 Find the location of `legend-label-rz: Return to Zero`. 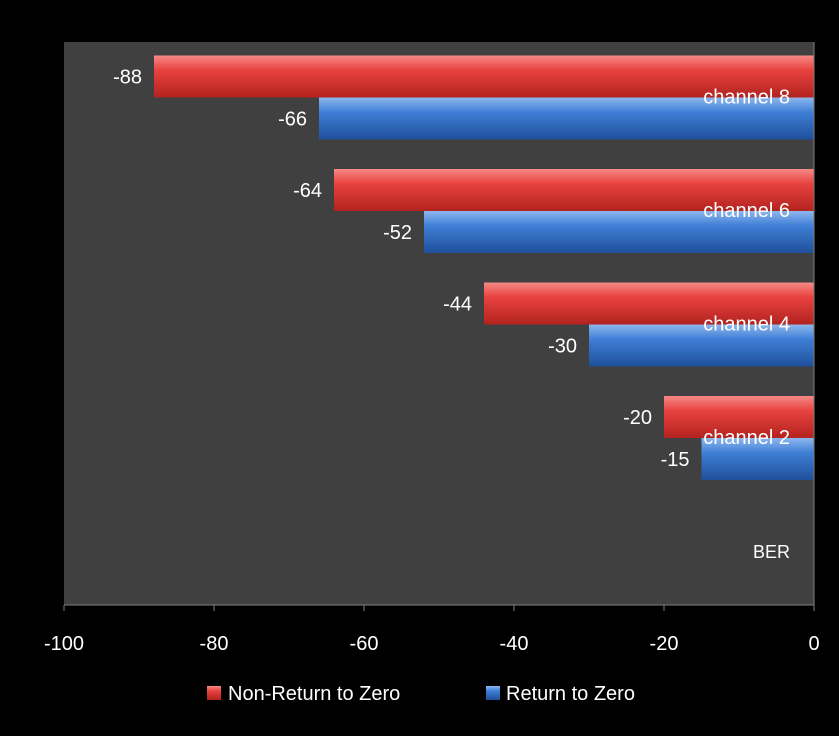

legend-label-rz: Return to Zero is located at coordinates (570, 694).